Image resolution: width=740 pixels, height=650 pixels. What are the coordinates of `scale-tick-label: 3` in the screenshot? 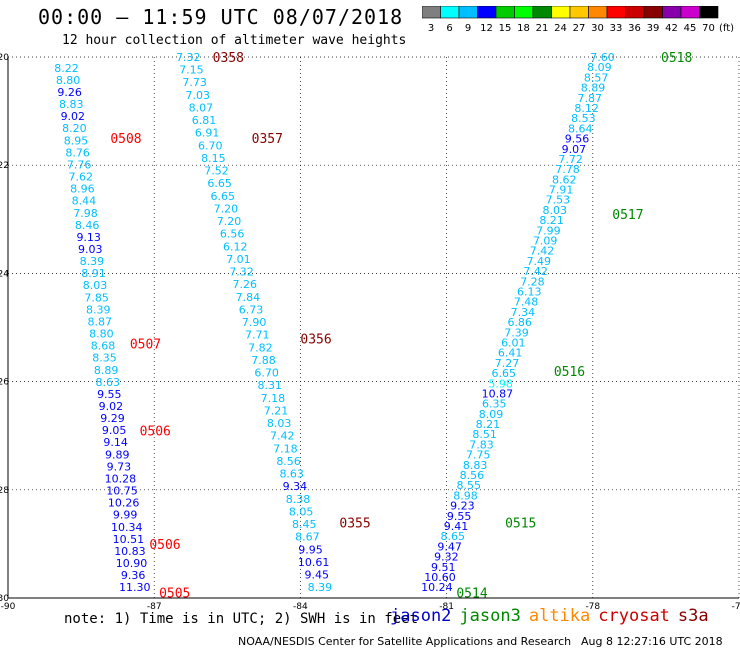 It's located at (431, 27).